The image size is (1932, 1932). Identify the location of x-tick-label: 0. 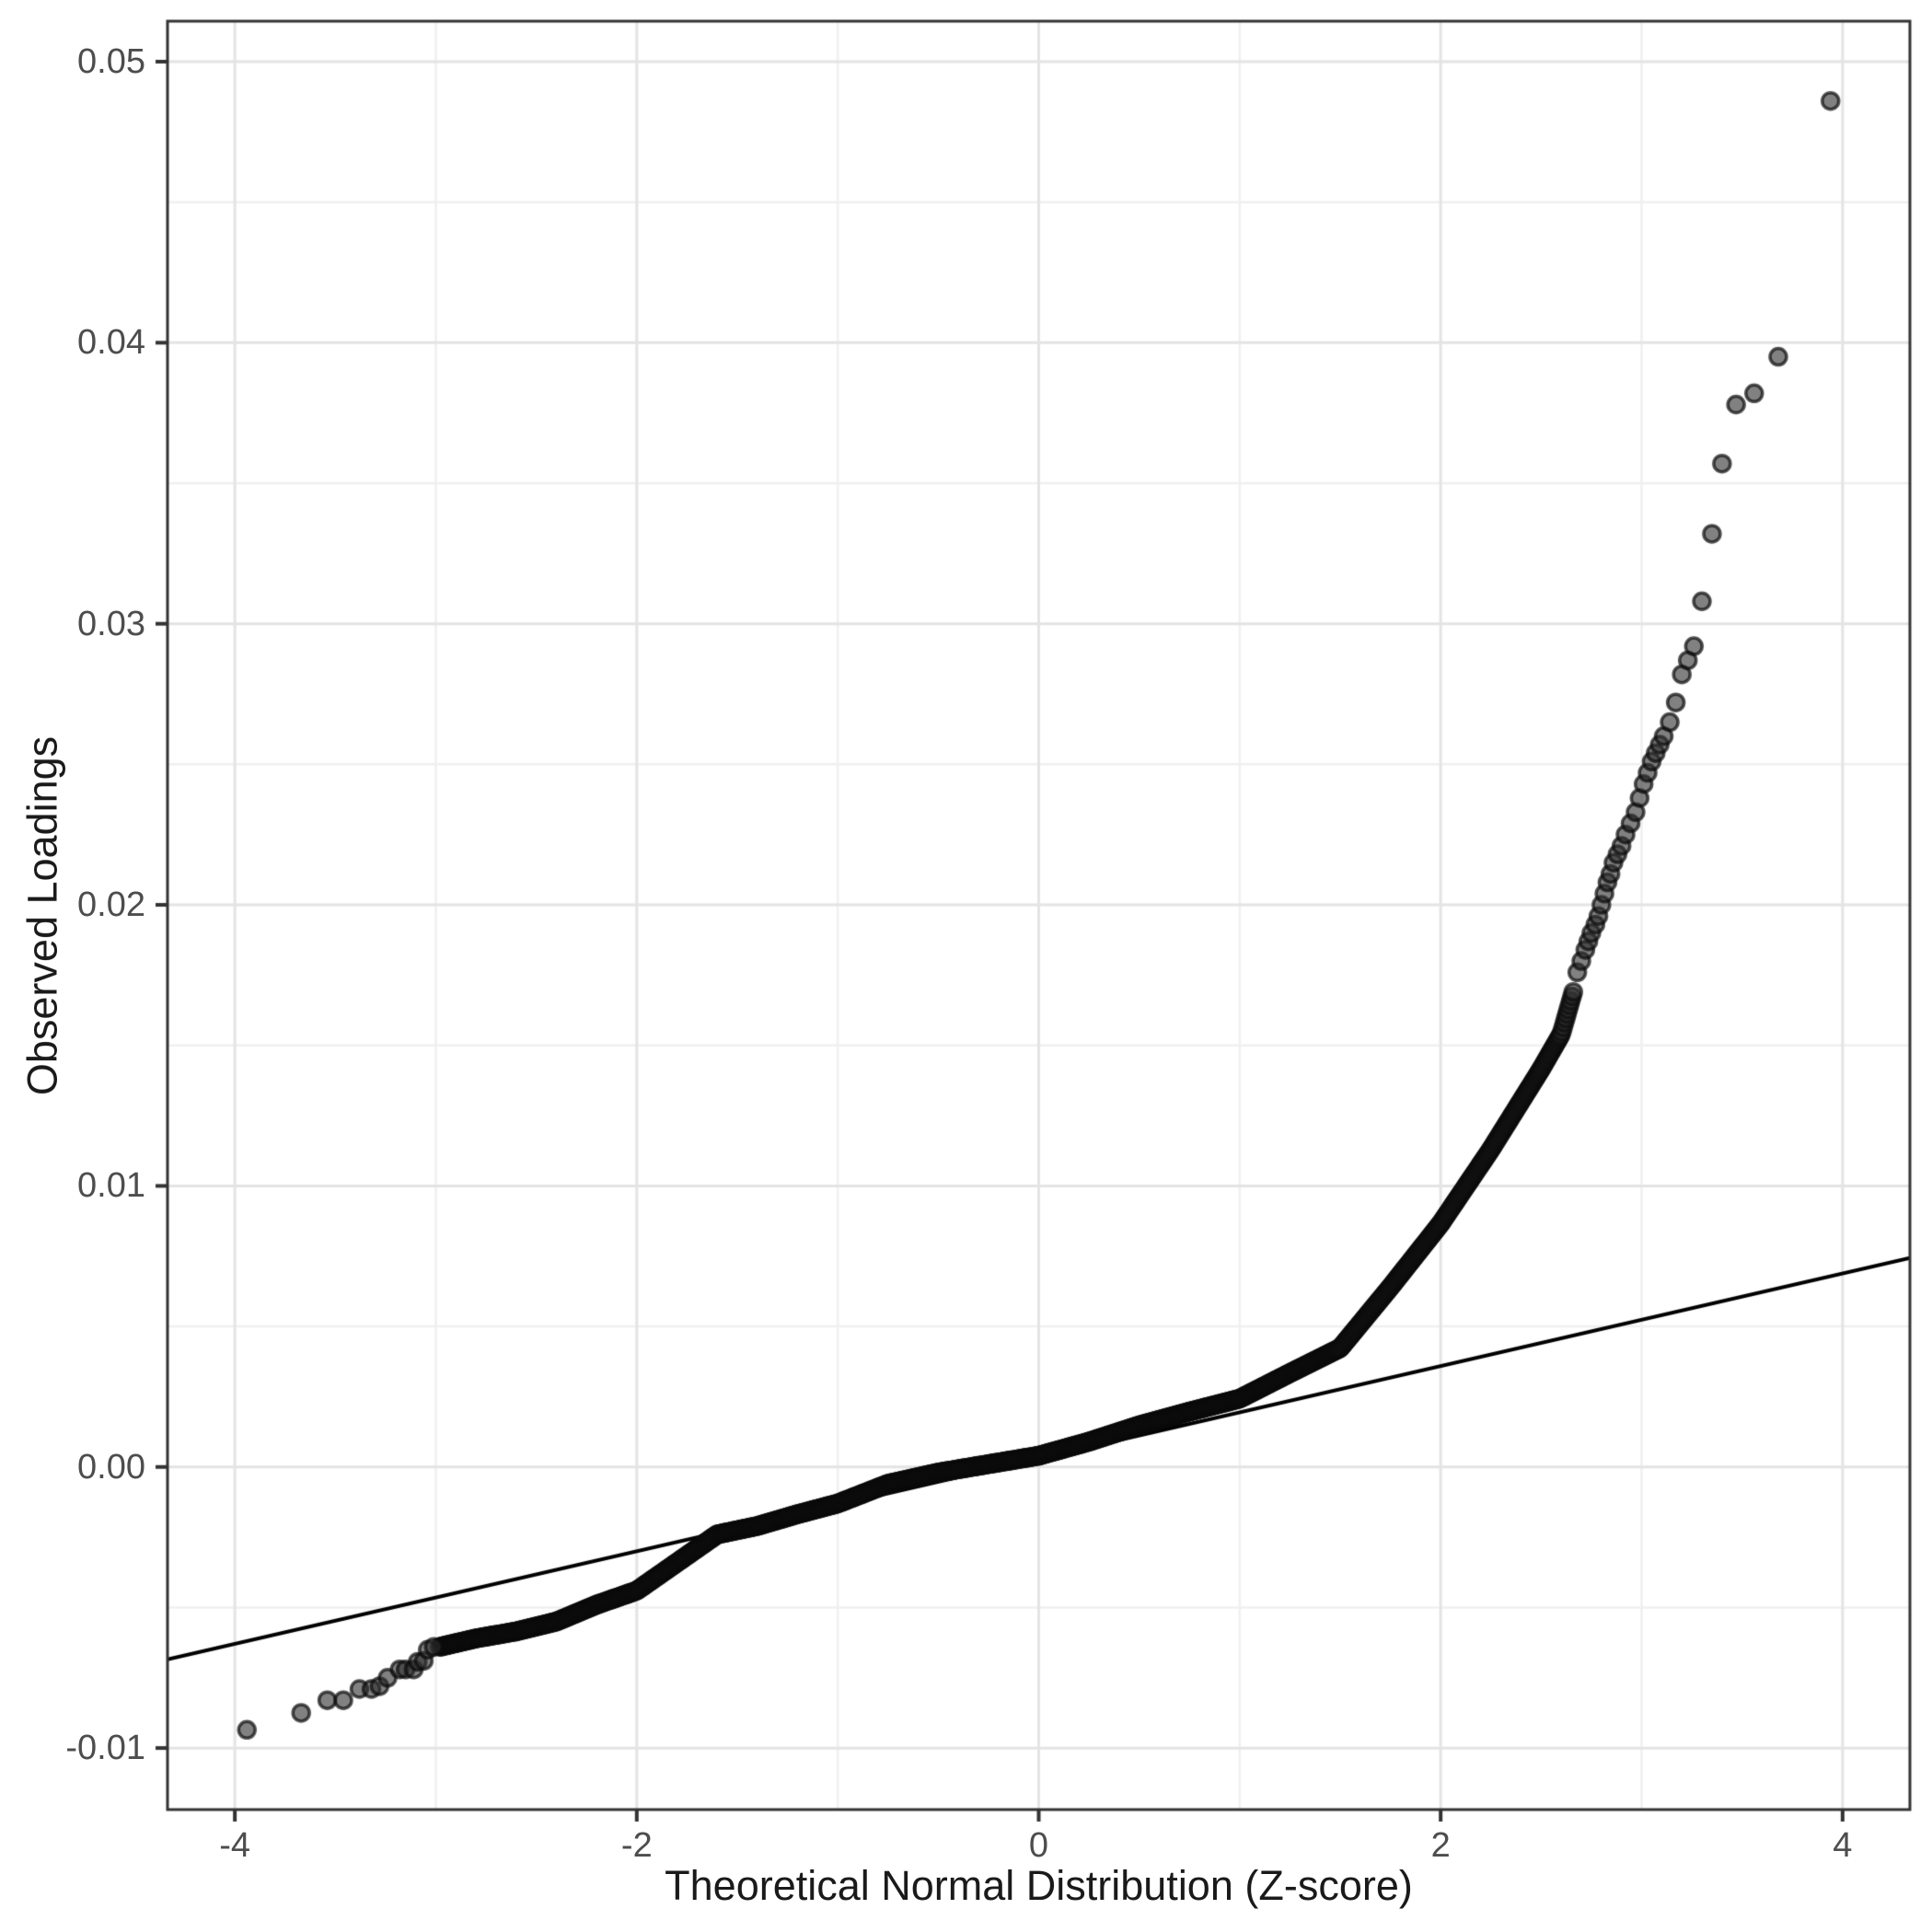
(1038, 1846).